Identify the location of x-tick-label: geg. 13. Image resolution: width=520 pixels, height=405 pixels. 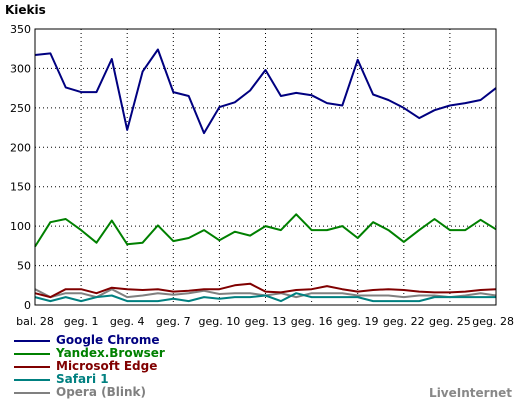
(266, 321).